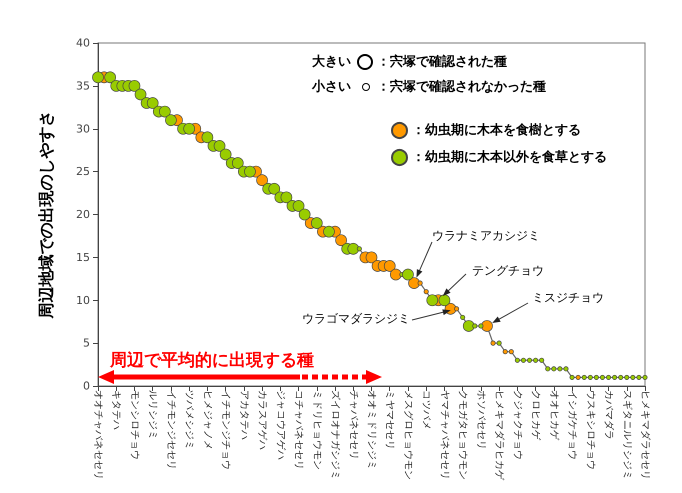 The image size is (682, 493). I want to click on x-tick-label: ヤマチャバネセセリ, so click(444, 435).